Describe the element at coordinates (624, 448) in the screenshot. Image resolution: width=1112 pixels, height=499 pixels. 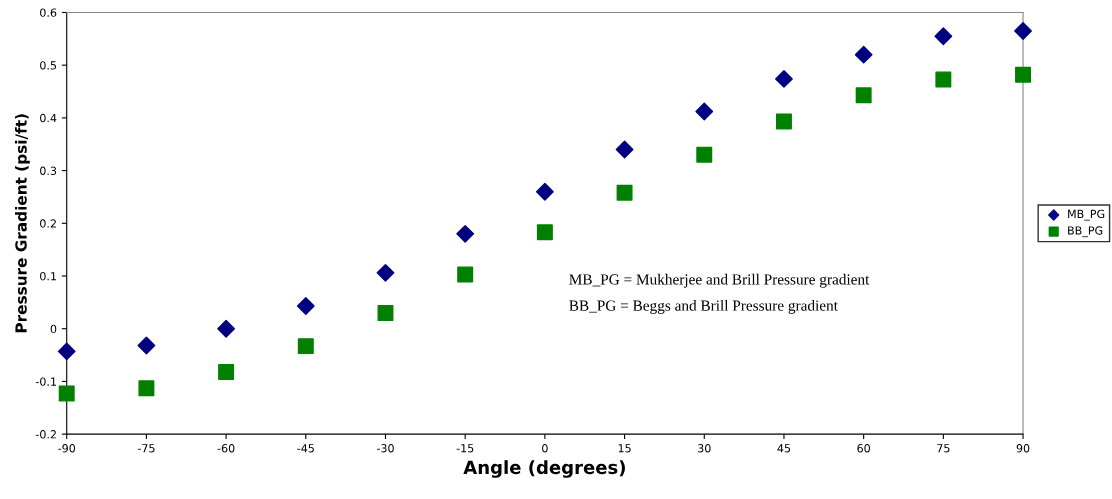
I see `x-tick-label: 15` at that location.